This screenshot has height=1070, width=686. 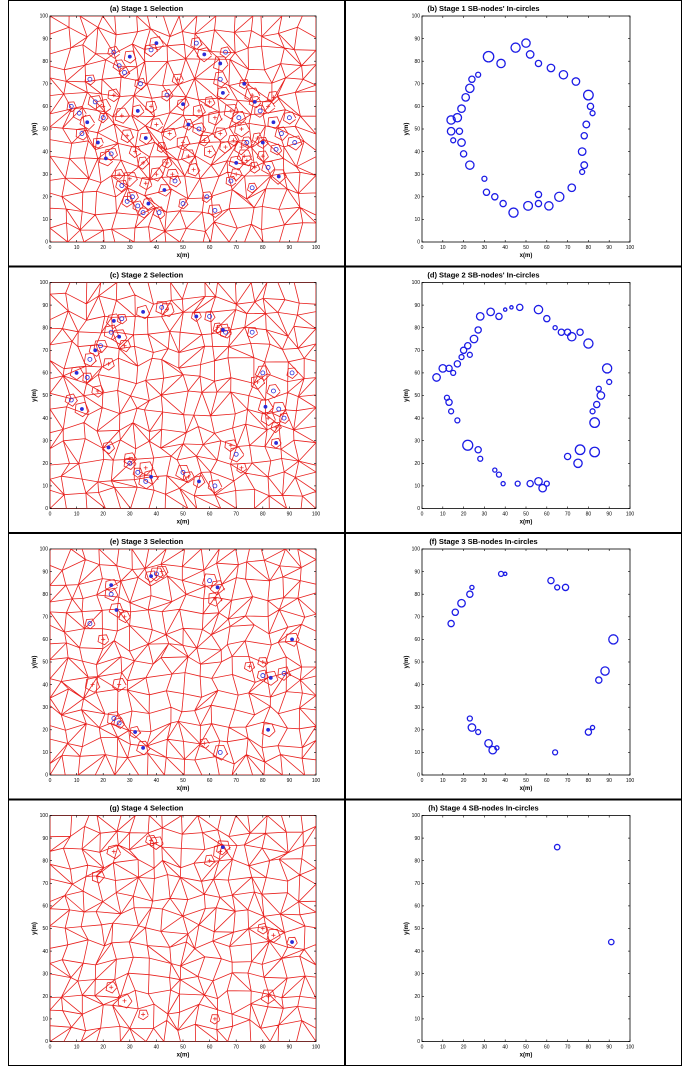 What do you see at coordinates (45, 107) in the screenshot?
I see `y-tick-label: 60` at bounding box center [45, 107].